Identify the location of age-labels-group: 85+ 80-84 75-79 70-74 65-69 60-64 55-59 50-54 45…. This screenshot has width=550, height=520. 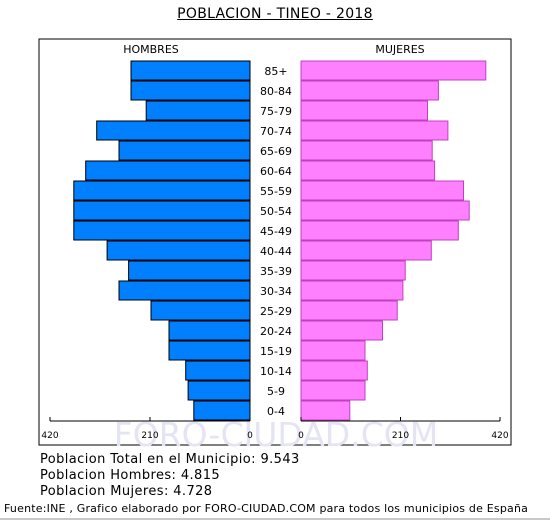
(276, 241).